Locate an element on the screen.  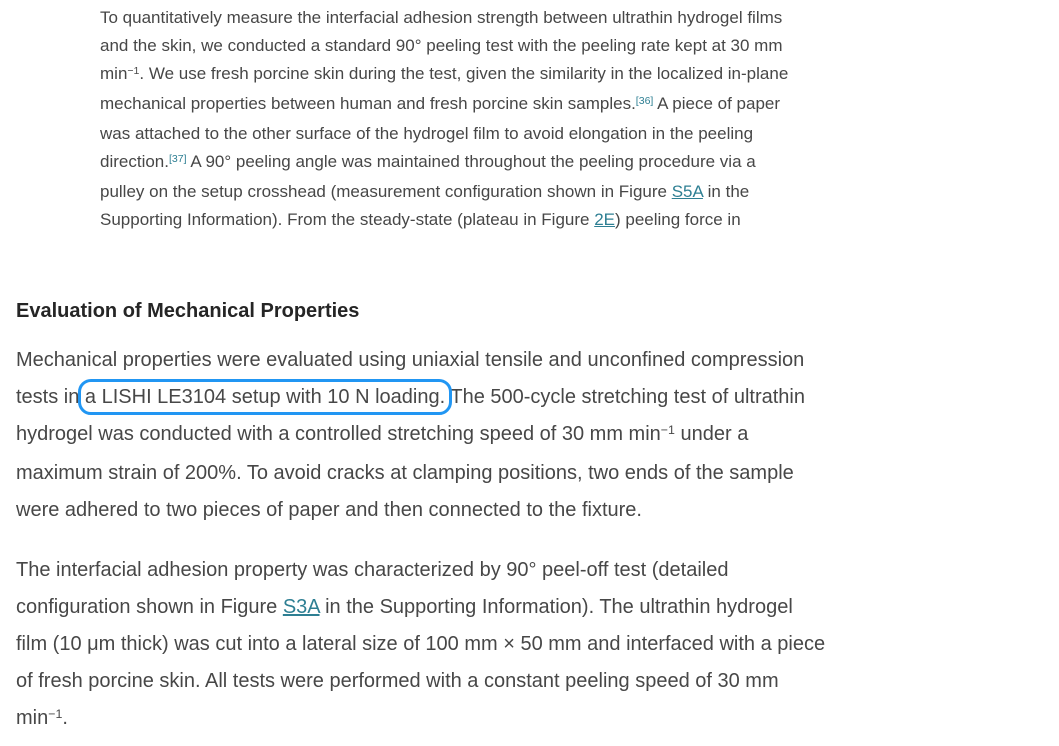
text-line: min−1. is located at coordinates (531, 719).